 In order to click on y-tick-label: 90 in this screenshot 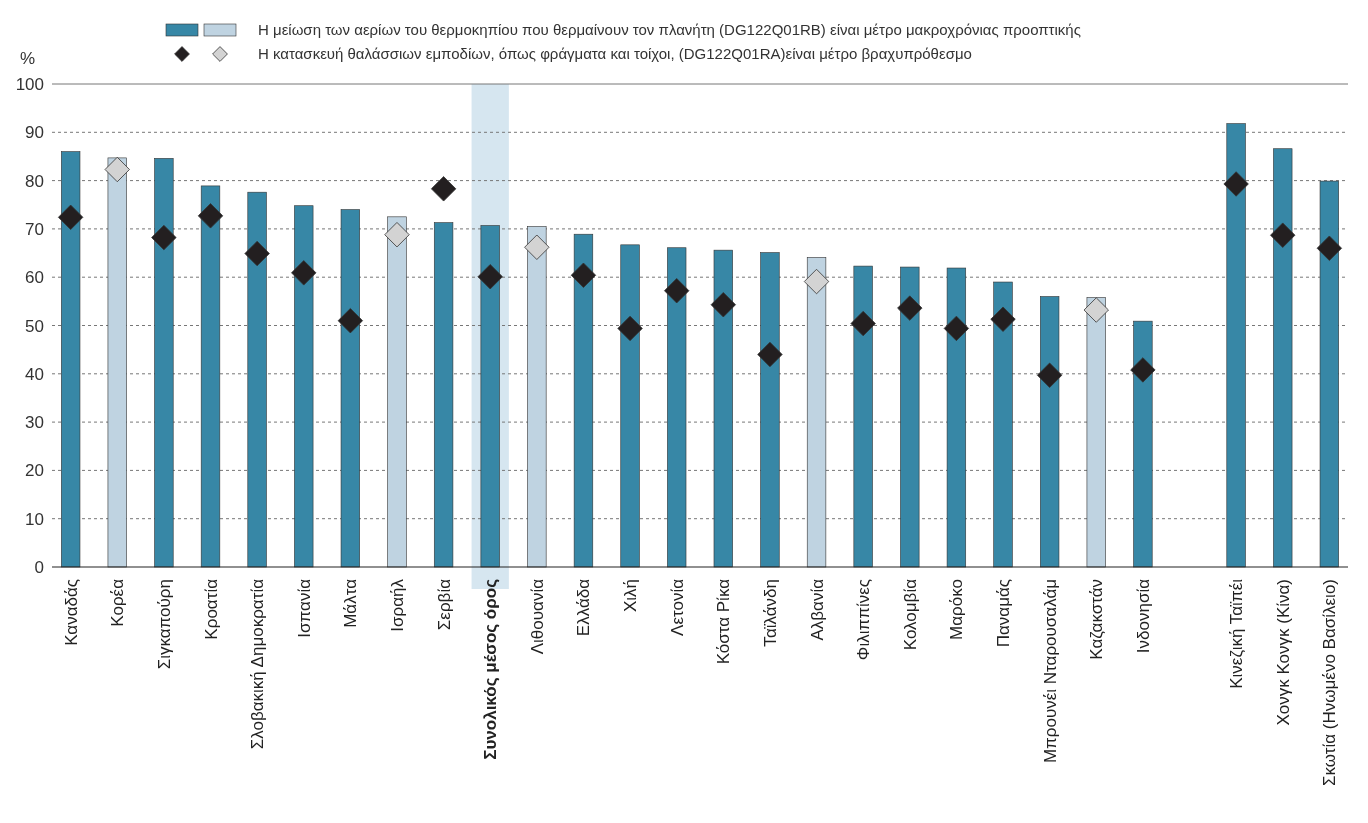, I will do `click(34, 133)`.